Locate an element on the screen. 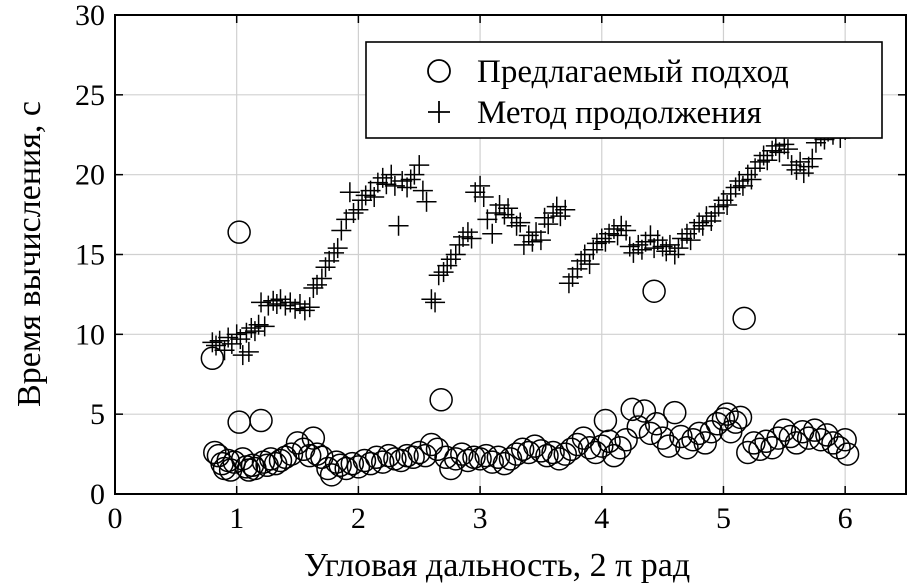  y-tick-label: 20 is located at coordinates (90, 175).